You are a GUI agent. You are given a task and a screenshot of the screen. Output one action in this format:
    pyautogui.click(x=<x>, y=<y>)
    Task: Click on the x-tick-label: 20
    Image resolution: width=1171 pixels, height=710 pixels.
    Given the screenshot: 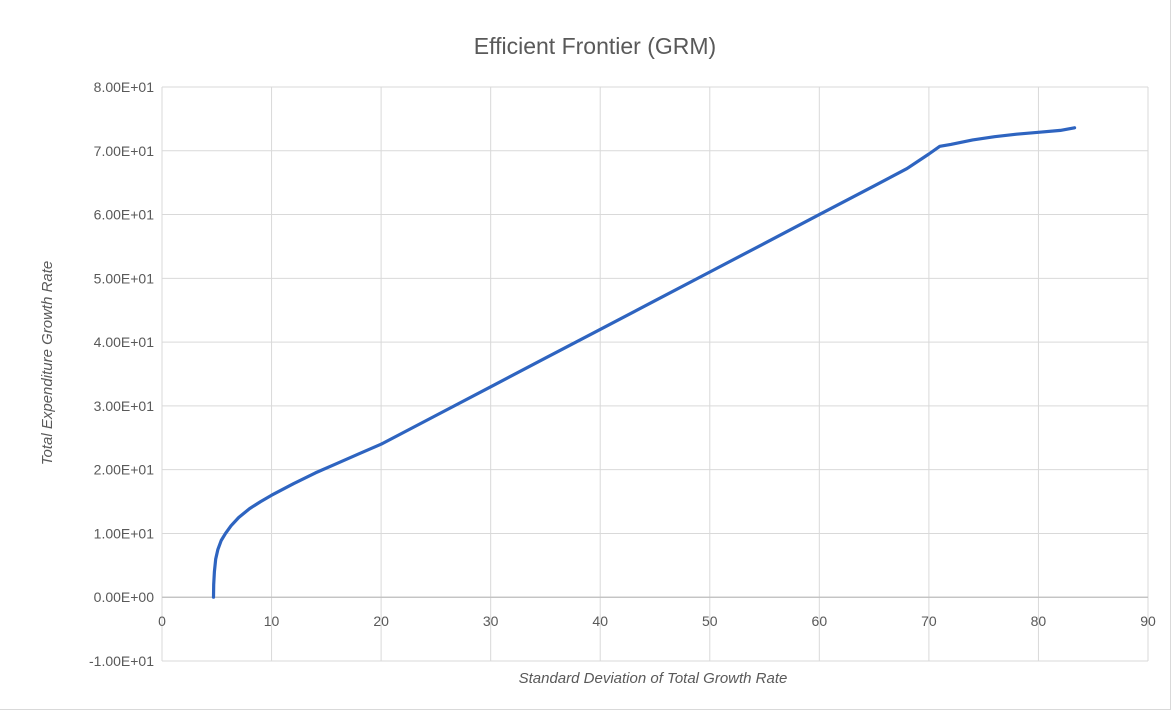 What is the action you would take?
    pyautogui.click(x=381, y=621)
    